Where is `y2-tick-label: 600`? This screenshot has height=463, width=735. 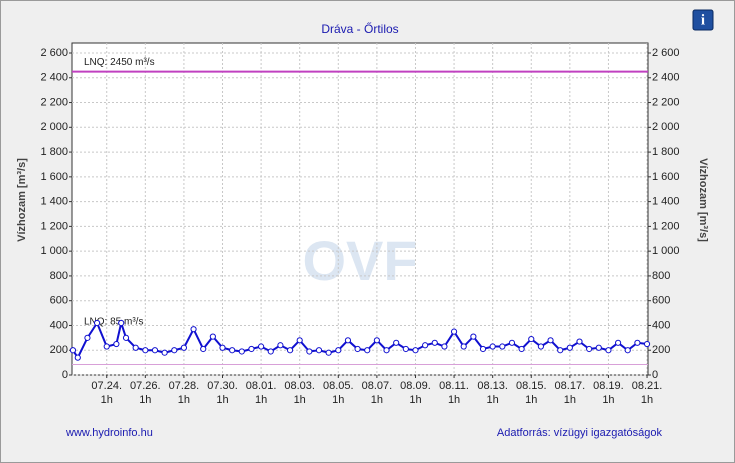
y2-tick-label: 600 is located at coordinates (661, 301).